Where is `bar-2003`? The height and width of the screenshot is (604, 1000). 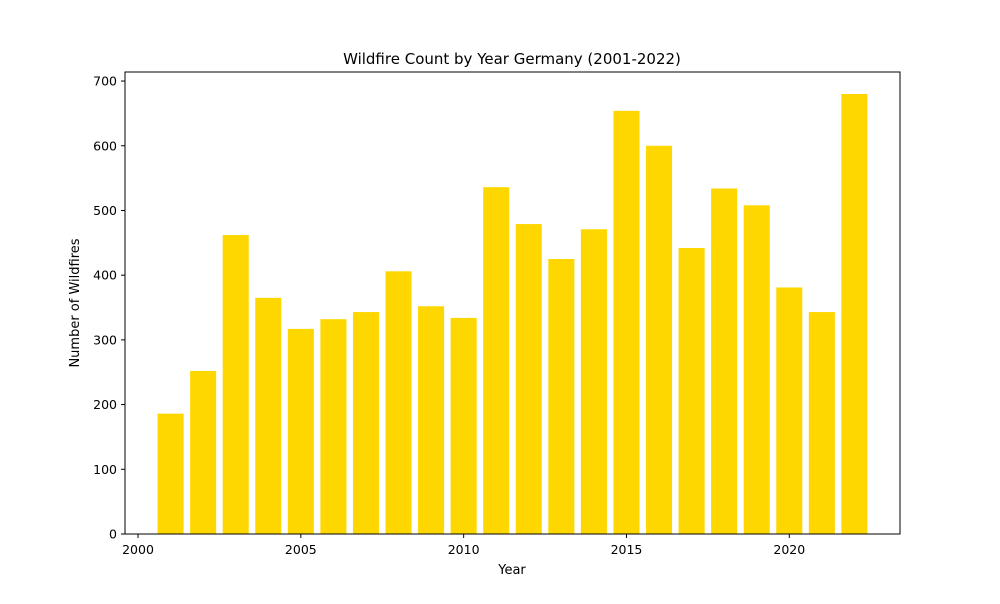
bar-2003 is located at coordinates (235, 384).